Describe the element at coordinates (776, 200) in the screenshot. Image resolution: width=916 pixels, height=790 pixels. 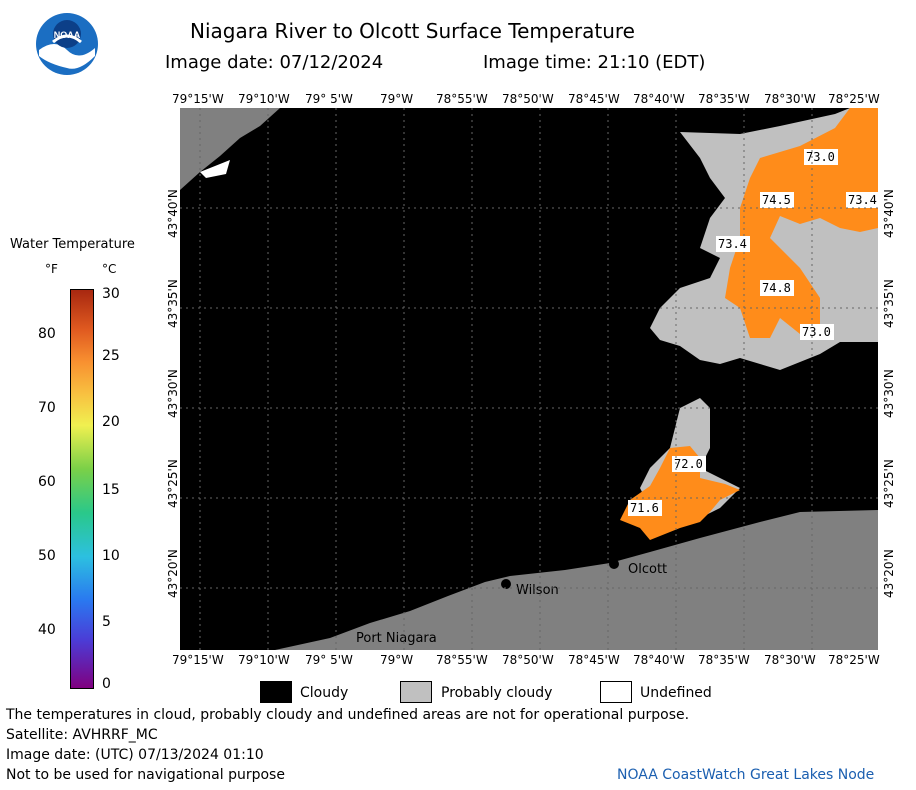
I see `temp-label: 74.5` at that location.